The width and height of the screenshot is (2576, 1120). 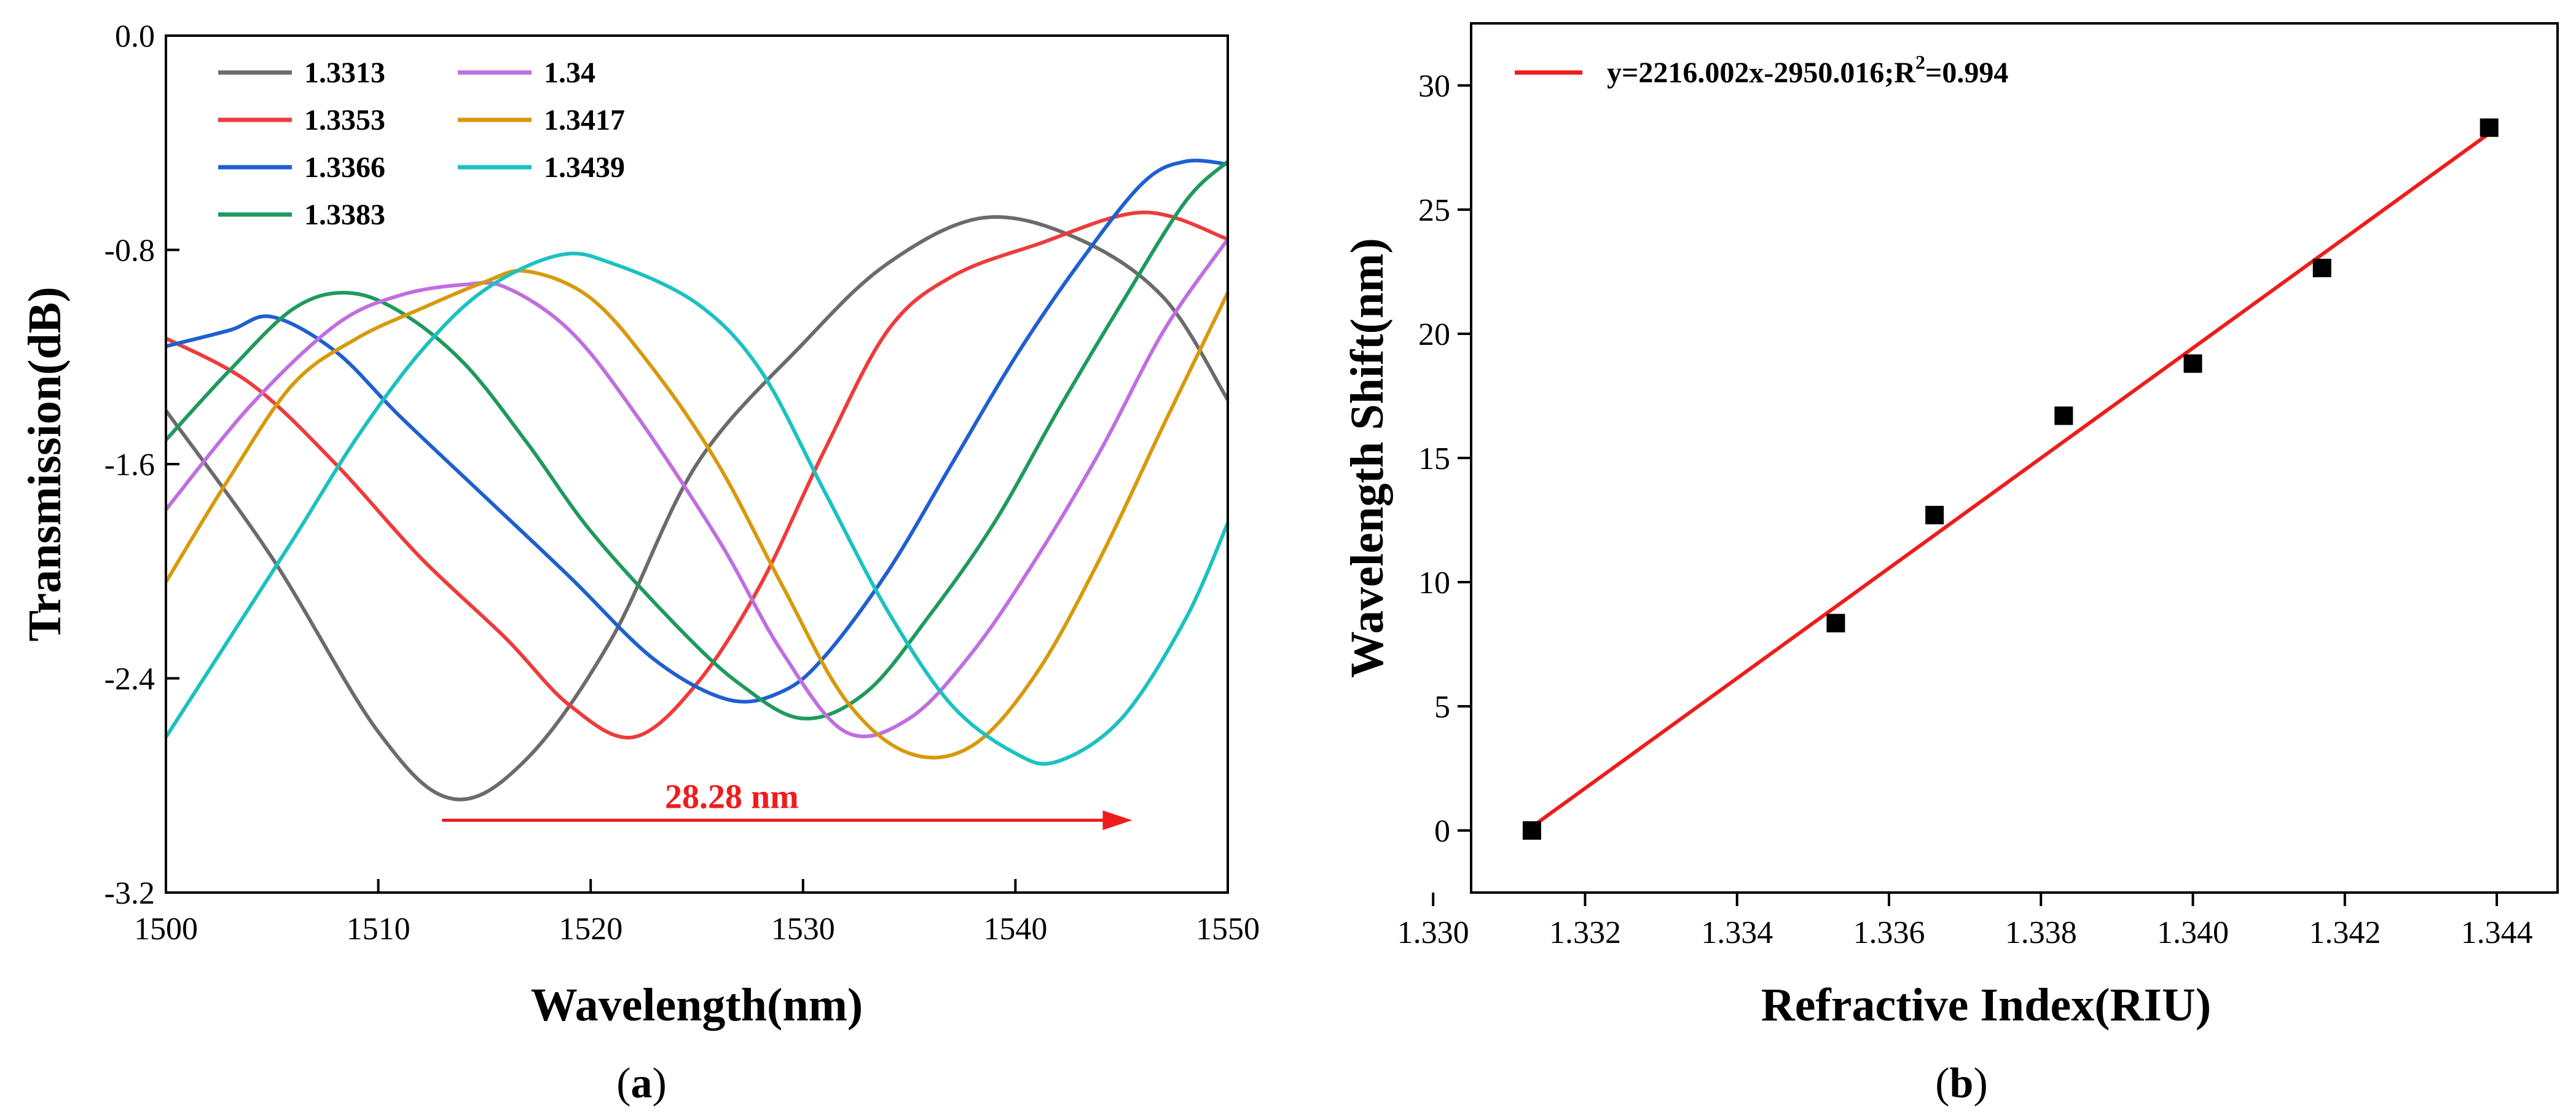 What do you see at coordinates (1228, 929) in the screenshot?
I see `x-tick-label: 1550` at bounding box center [1228, 929].